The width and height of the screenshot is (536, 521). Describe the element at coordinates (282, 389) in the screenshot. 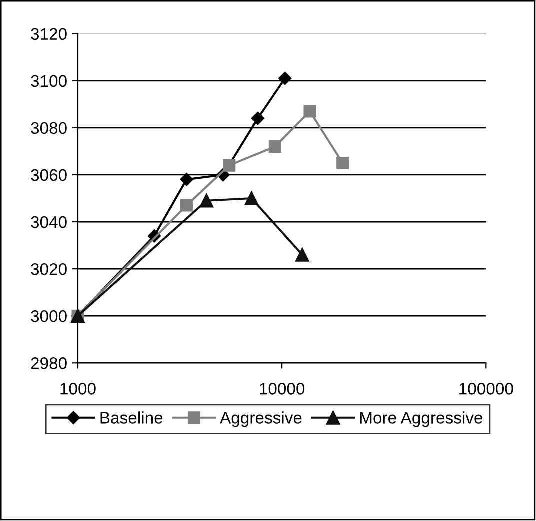

I see `x-tick-label: 10000` at that location.